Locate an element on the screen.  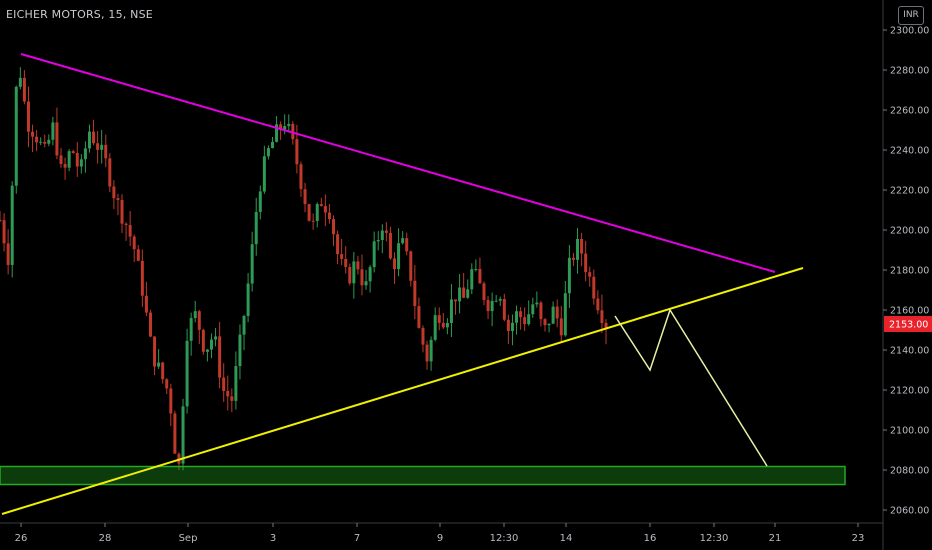
time-tick-label: 16 is located at coordinates (650, 538).